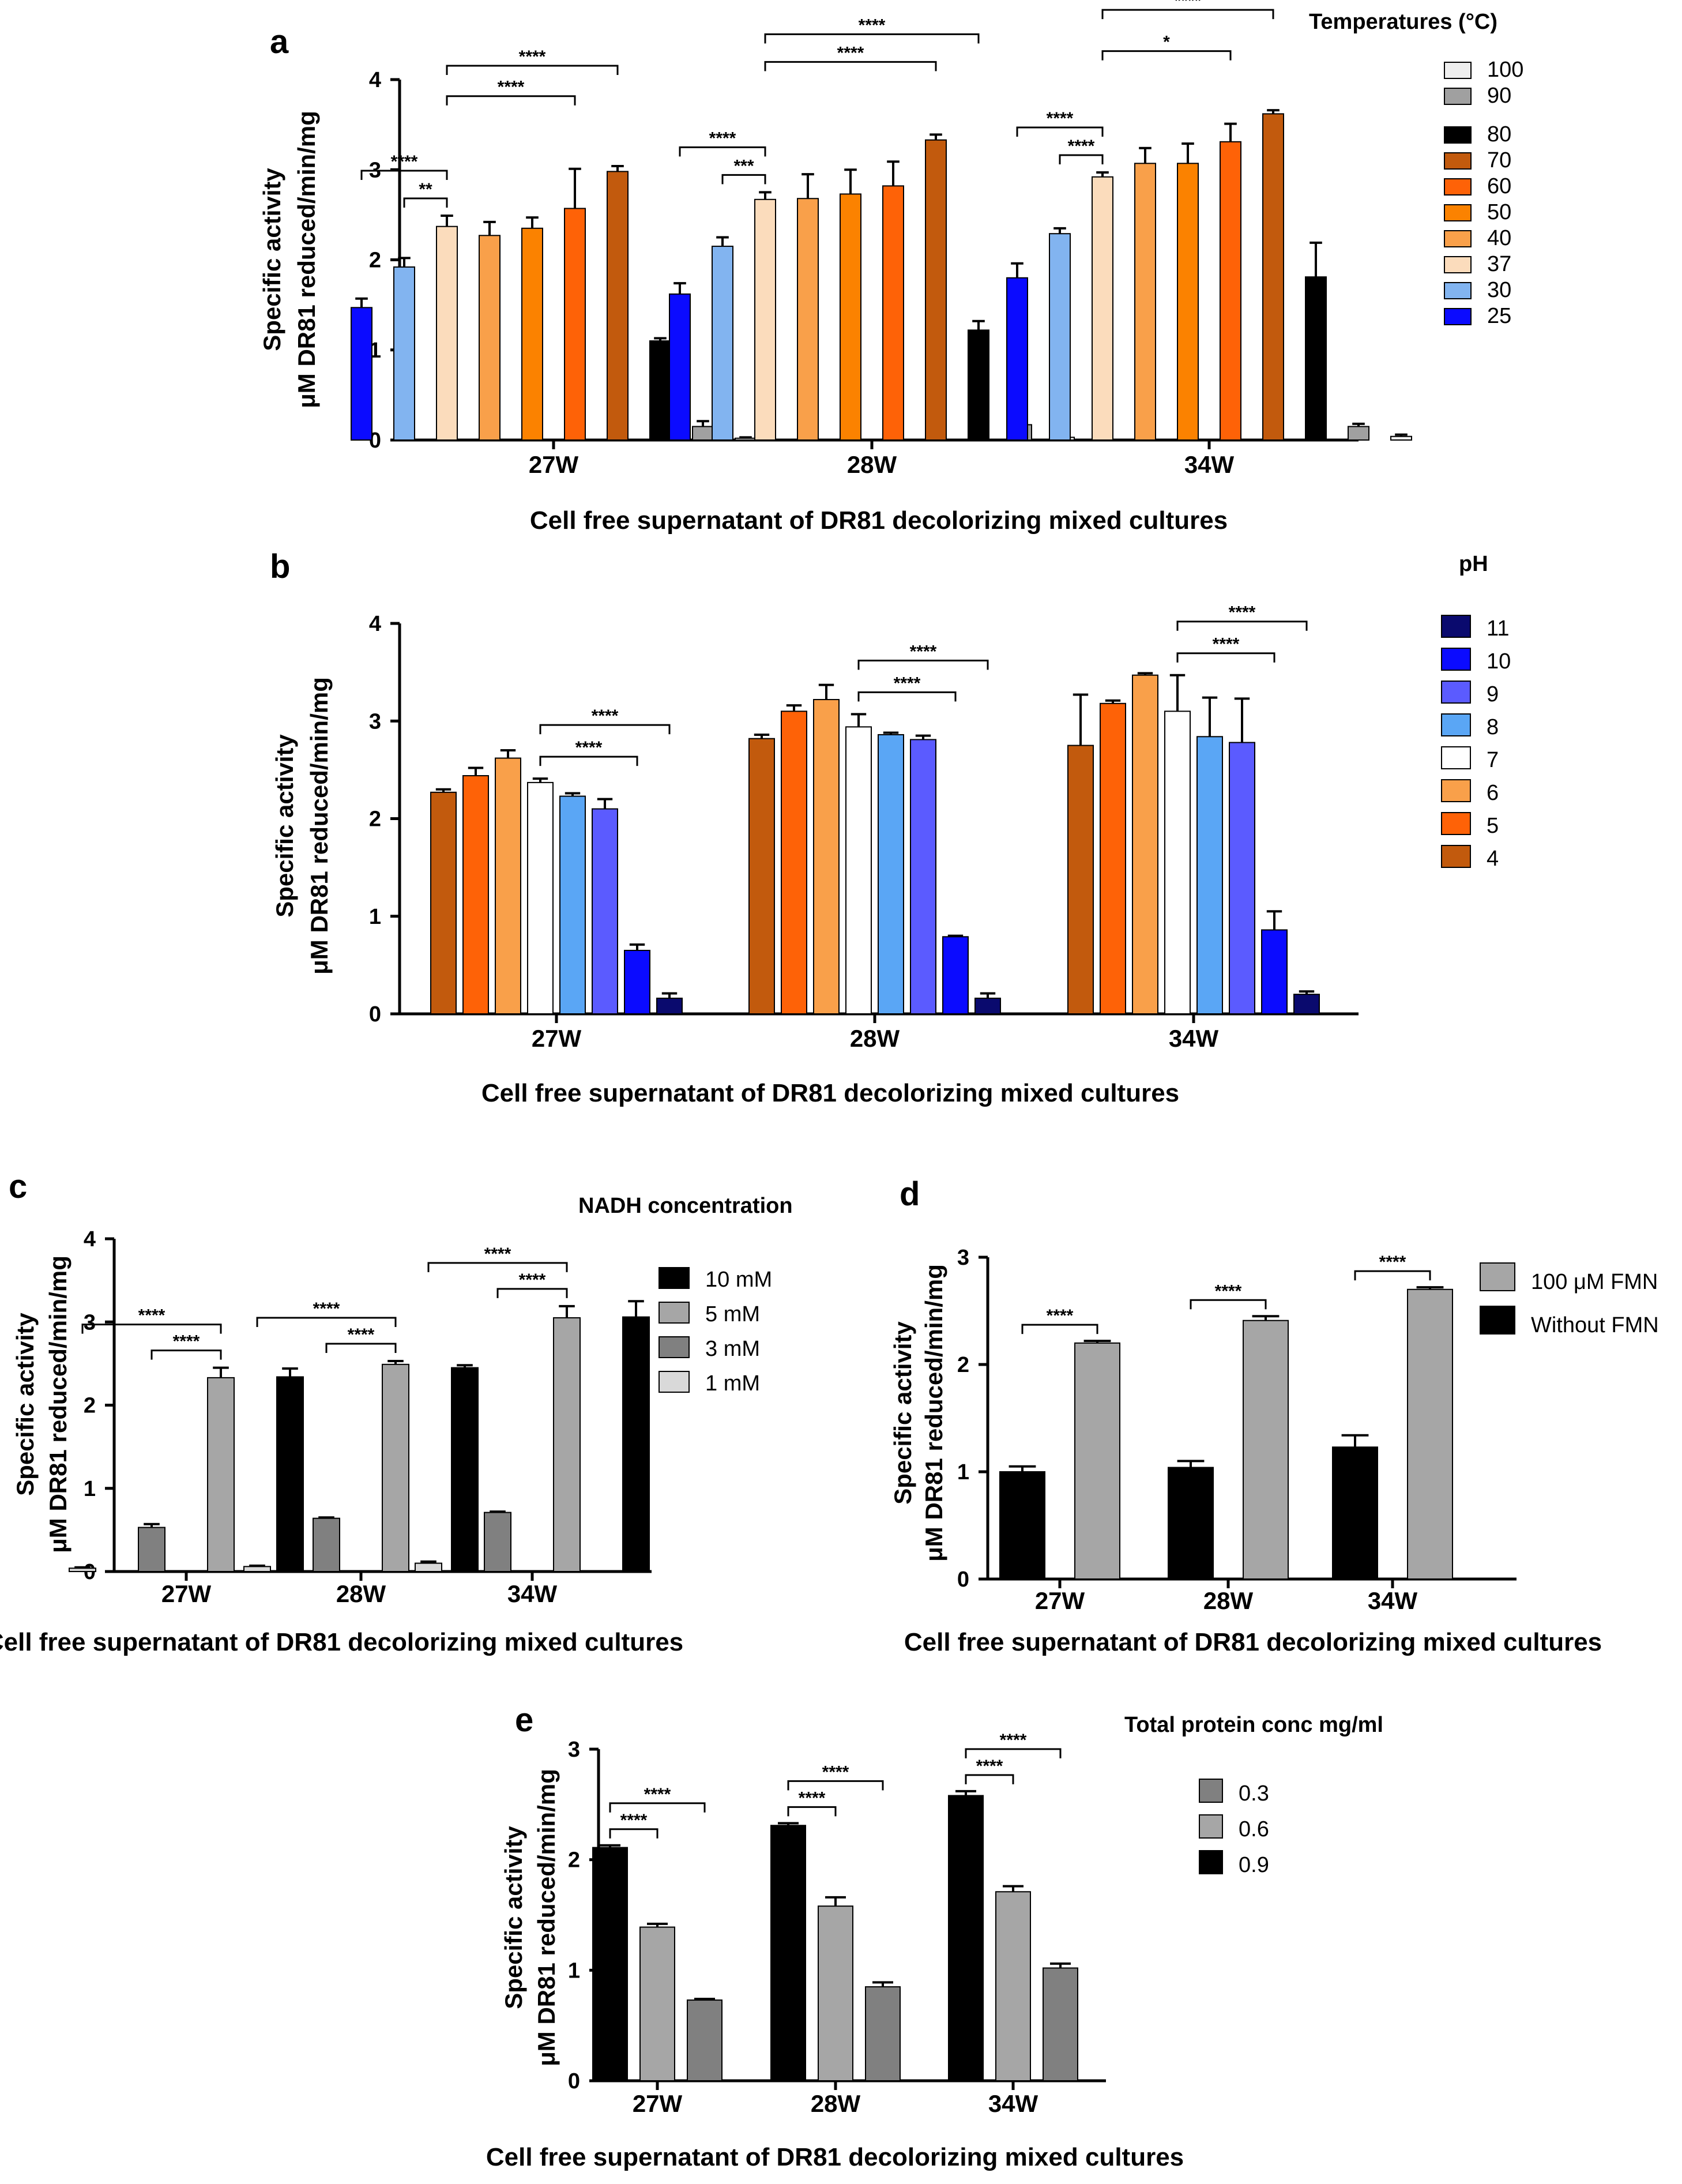 This screenshot has height=2184, width=1682. What do you see at coordinates (1253, 1795) in the screenshot?
I see `legend: Total protein conc mg/ml 0.3 0.6 0.9` at bounding box center [1253, 1795].